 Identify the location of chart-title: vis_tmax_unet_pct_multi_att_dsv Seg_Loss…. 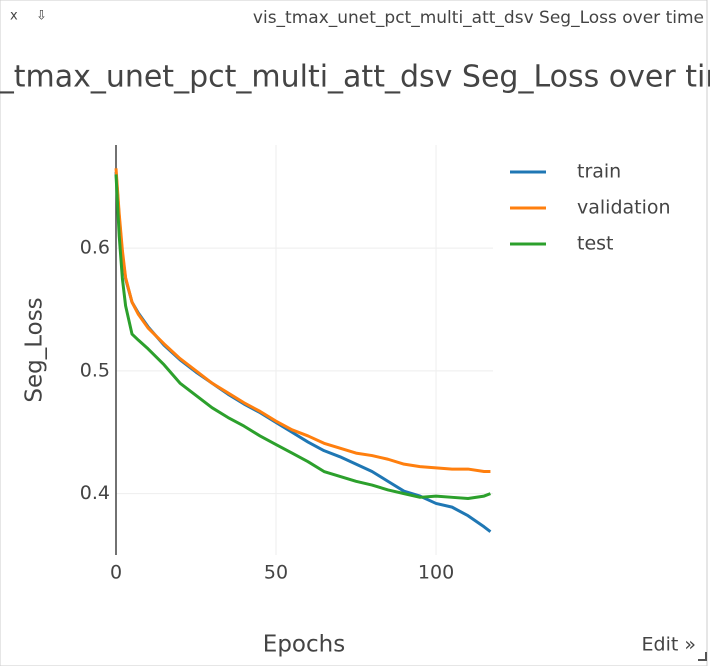
(355, 77).